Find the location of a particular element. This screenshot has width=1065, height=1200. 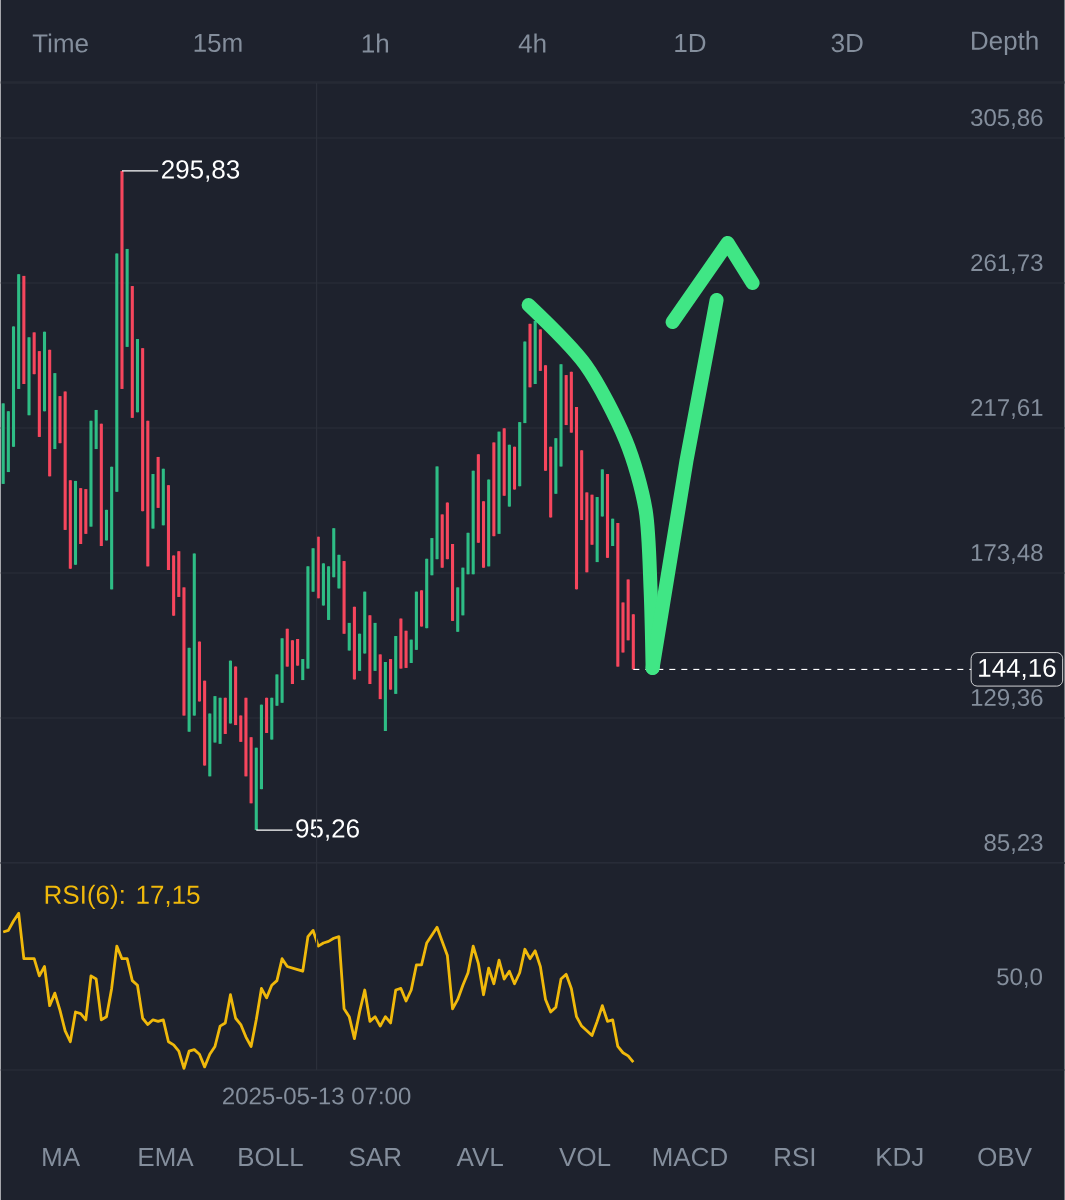

y-tick-label: 173,48 is located at coordinates (1007, 554).